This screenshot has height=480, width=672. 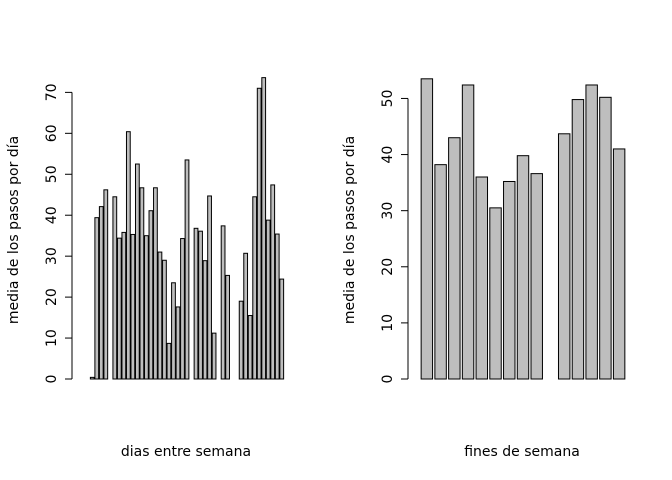 What do you see at coordinates (388, 323) in the screenshot?
I see `weekend-y-tick-label: 10` at bounding box center [388, 323].